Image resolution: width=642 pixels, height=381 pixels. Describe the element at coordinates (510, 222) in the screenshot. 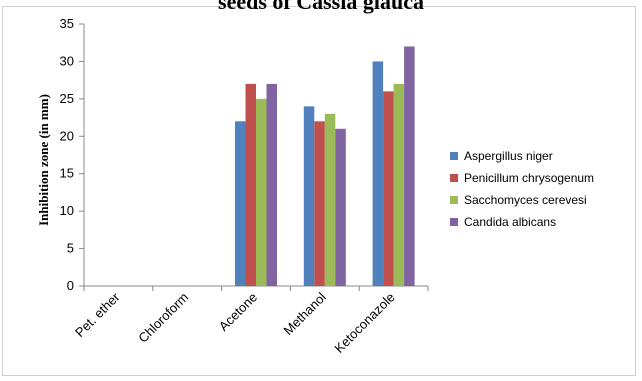

I see `legend-label: Candida albicans` at that location.